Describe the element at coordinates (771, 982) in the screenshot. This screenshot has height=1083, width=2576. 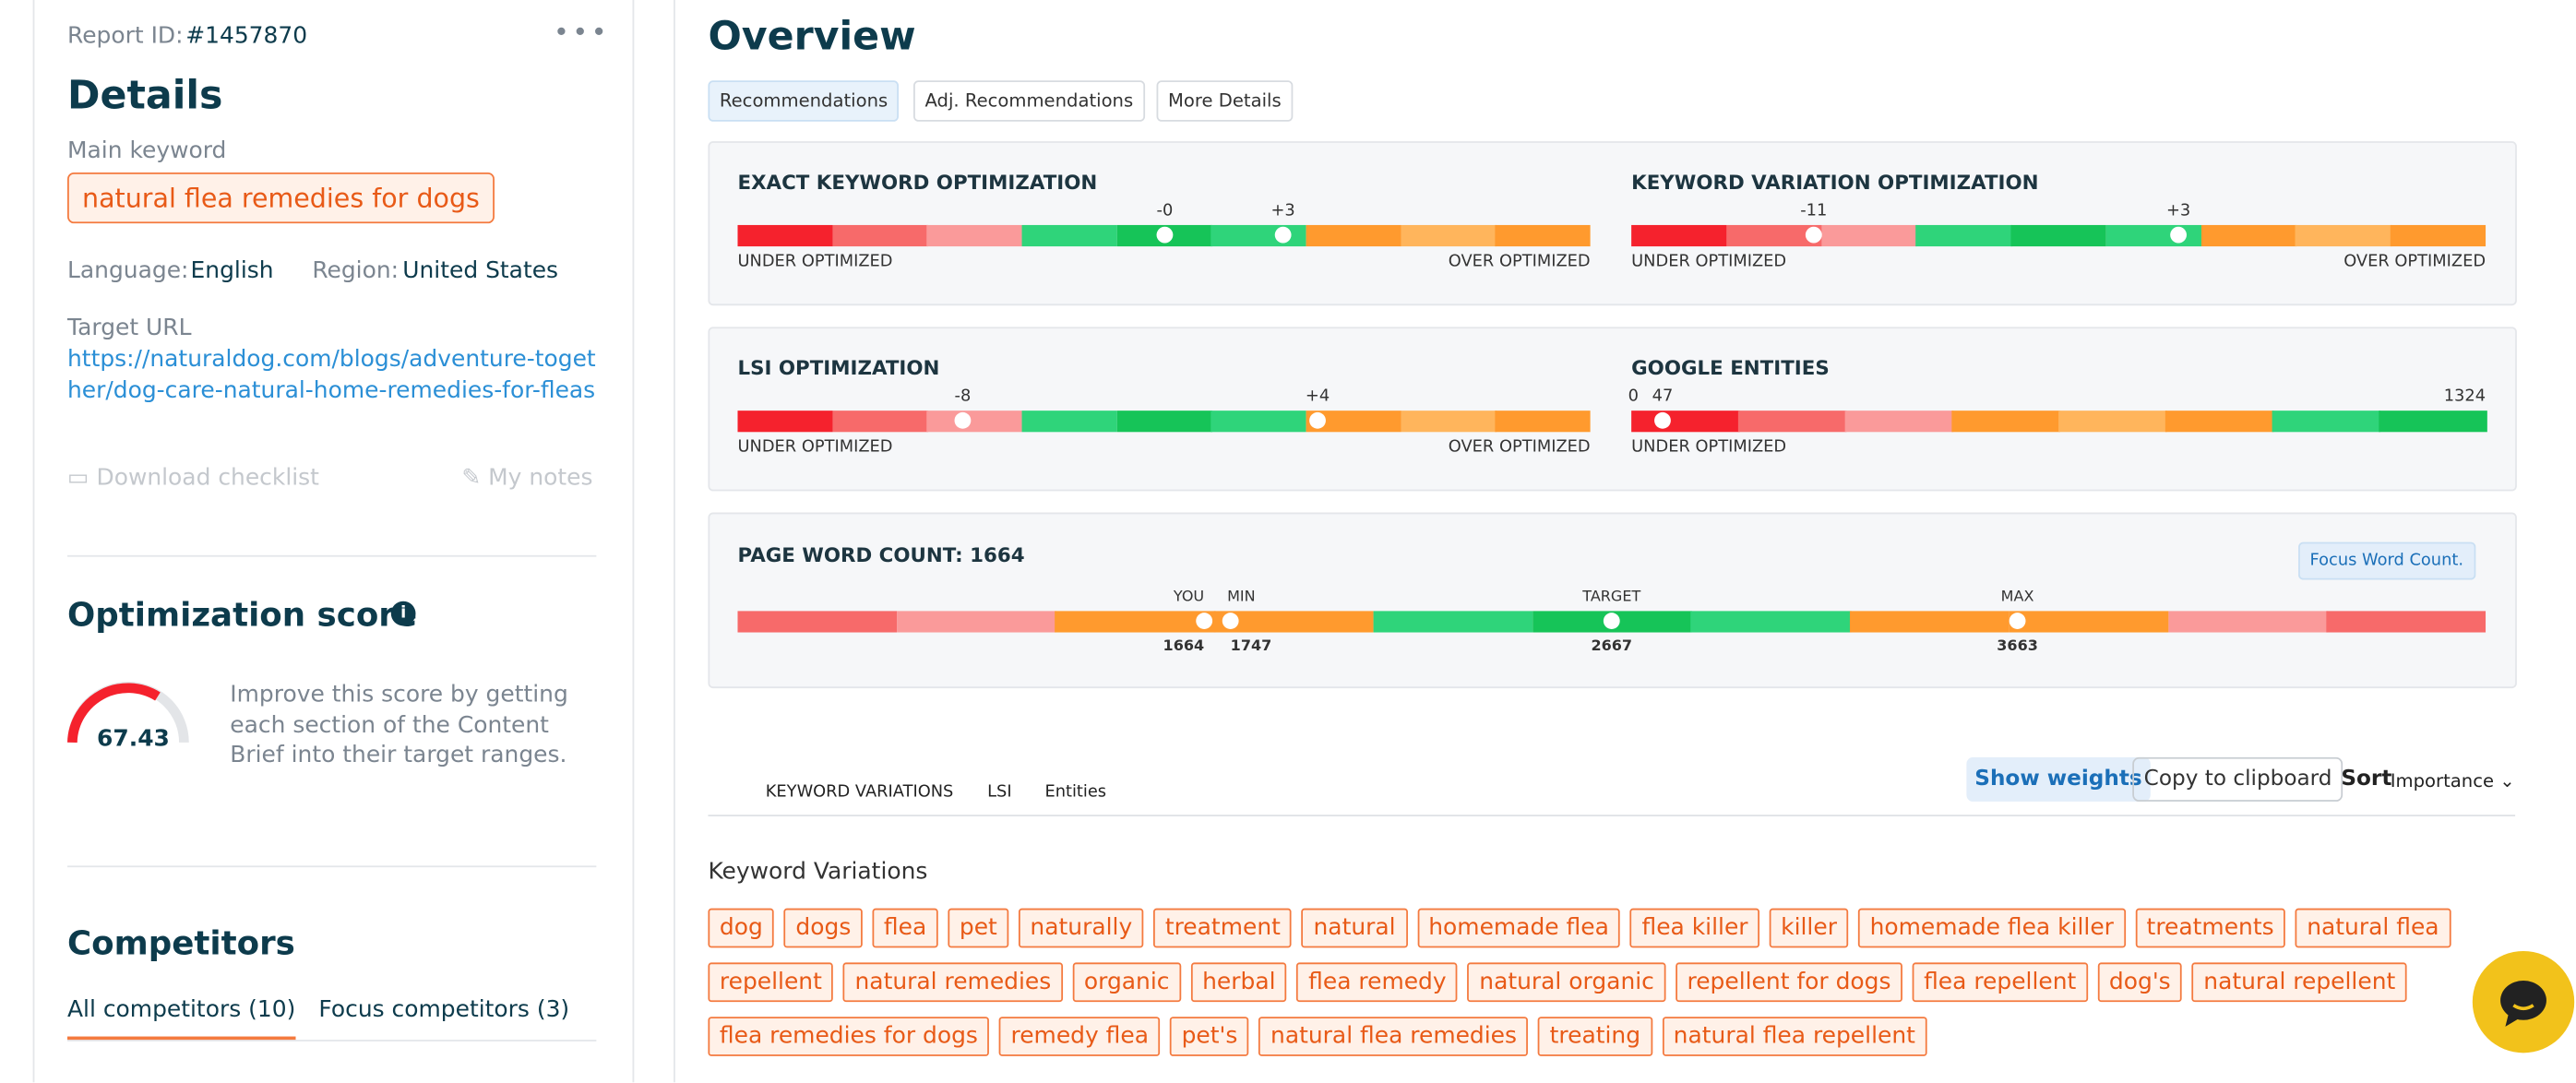
I see `keyword-chip: repellent` at that location.